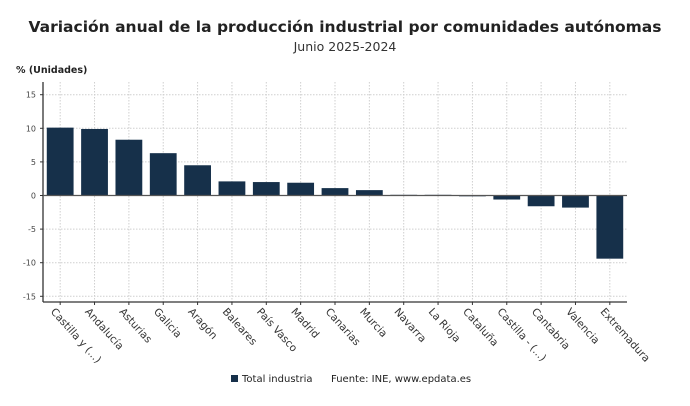 This screenshot has width=690, height=406. Describe the element at coordinates (343, 327) in the screenshot. I see `x-tick-label: Canarias` at that location.